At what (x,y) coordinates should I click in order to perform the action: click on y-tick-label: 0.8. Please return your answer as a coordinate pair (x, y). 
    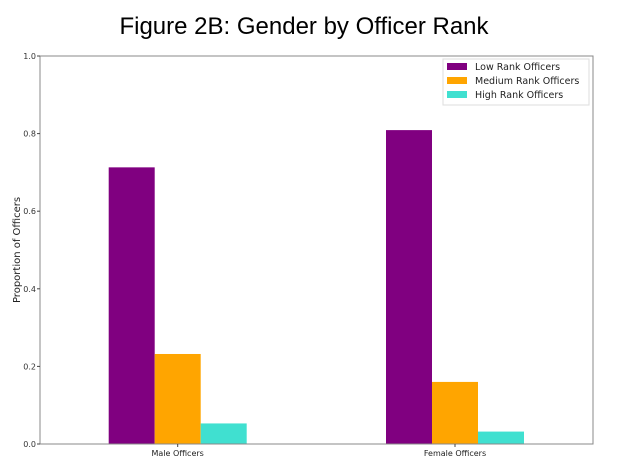
    Looking at the image, I should click on (29, 134).